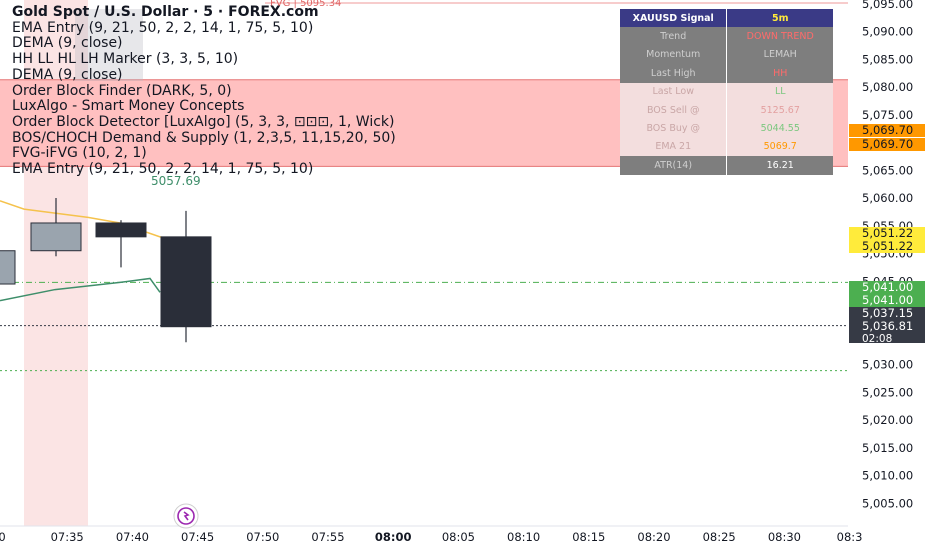 The width and height of the screenshot is (932, 550). What do you see at coordinates (67, 537) in the screenshot?
I see `x-tick-label: 07:35` at bounding box center [67, 537].